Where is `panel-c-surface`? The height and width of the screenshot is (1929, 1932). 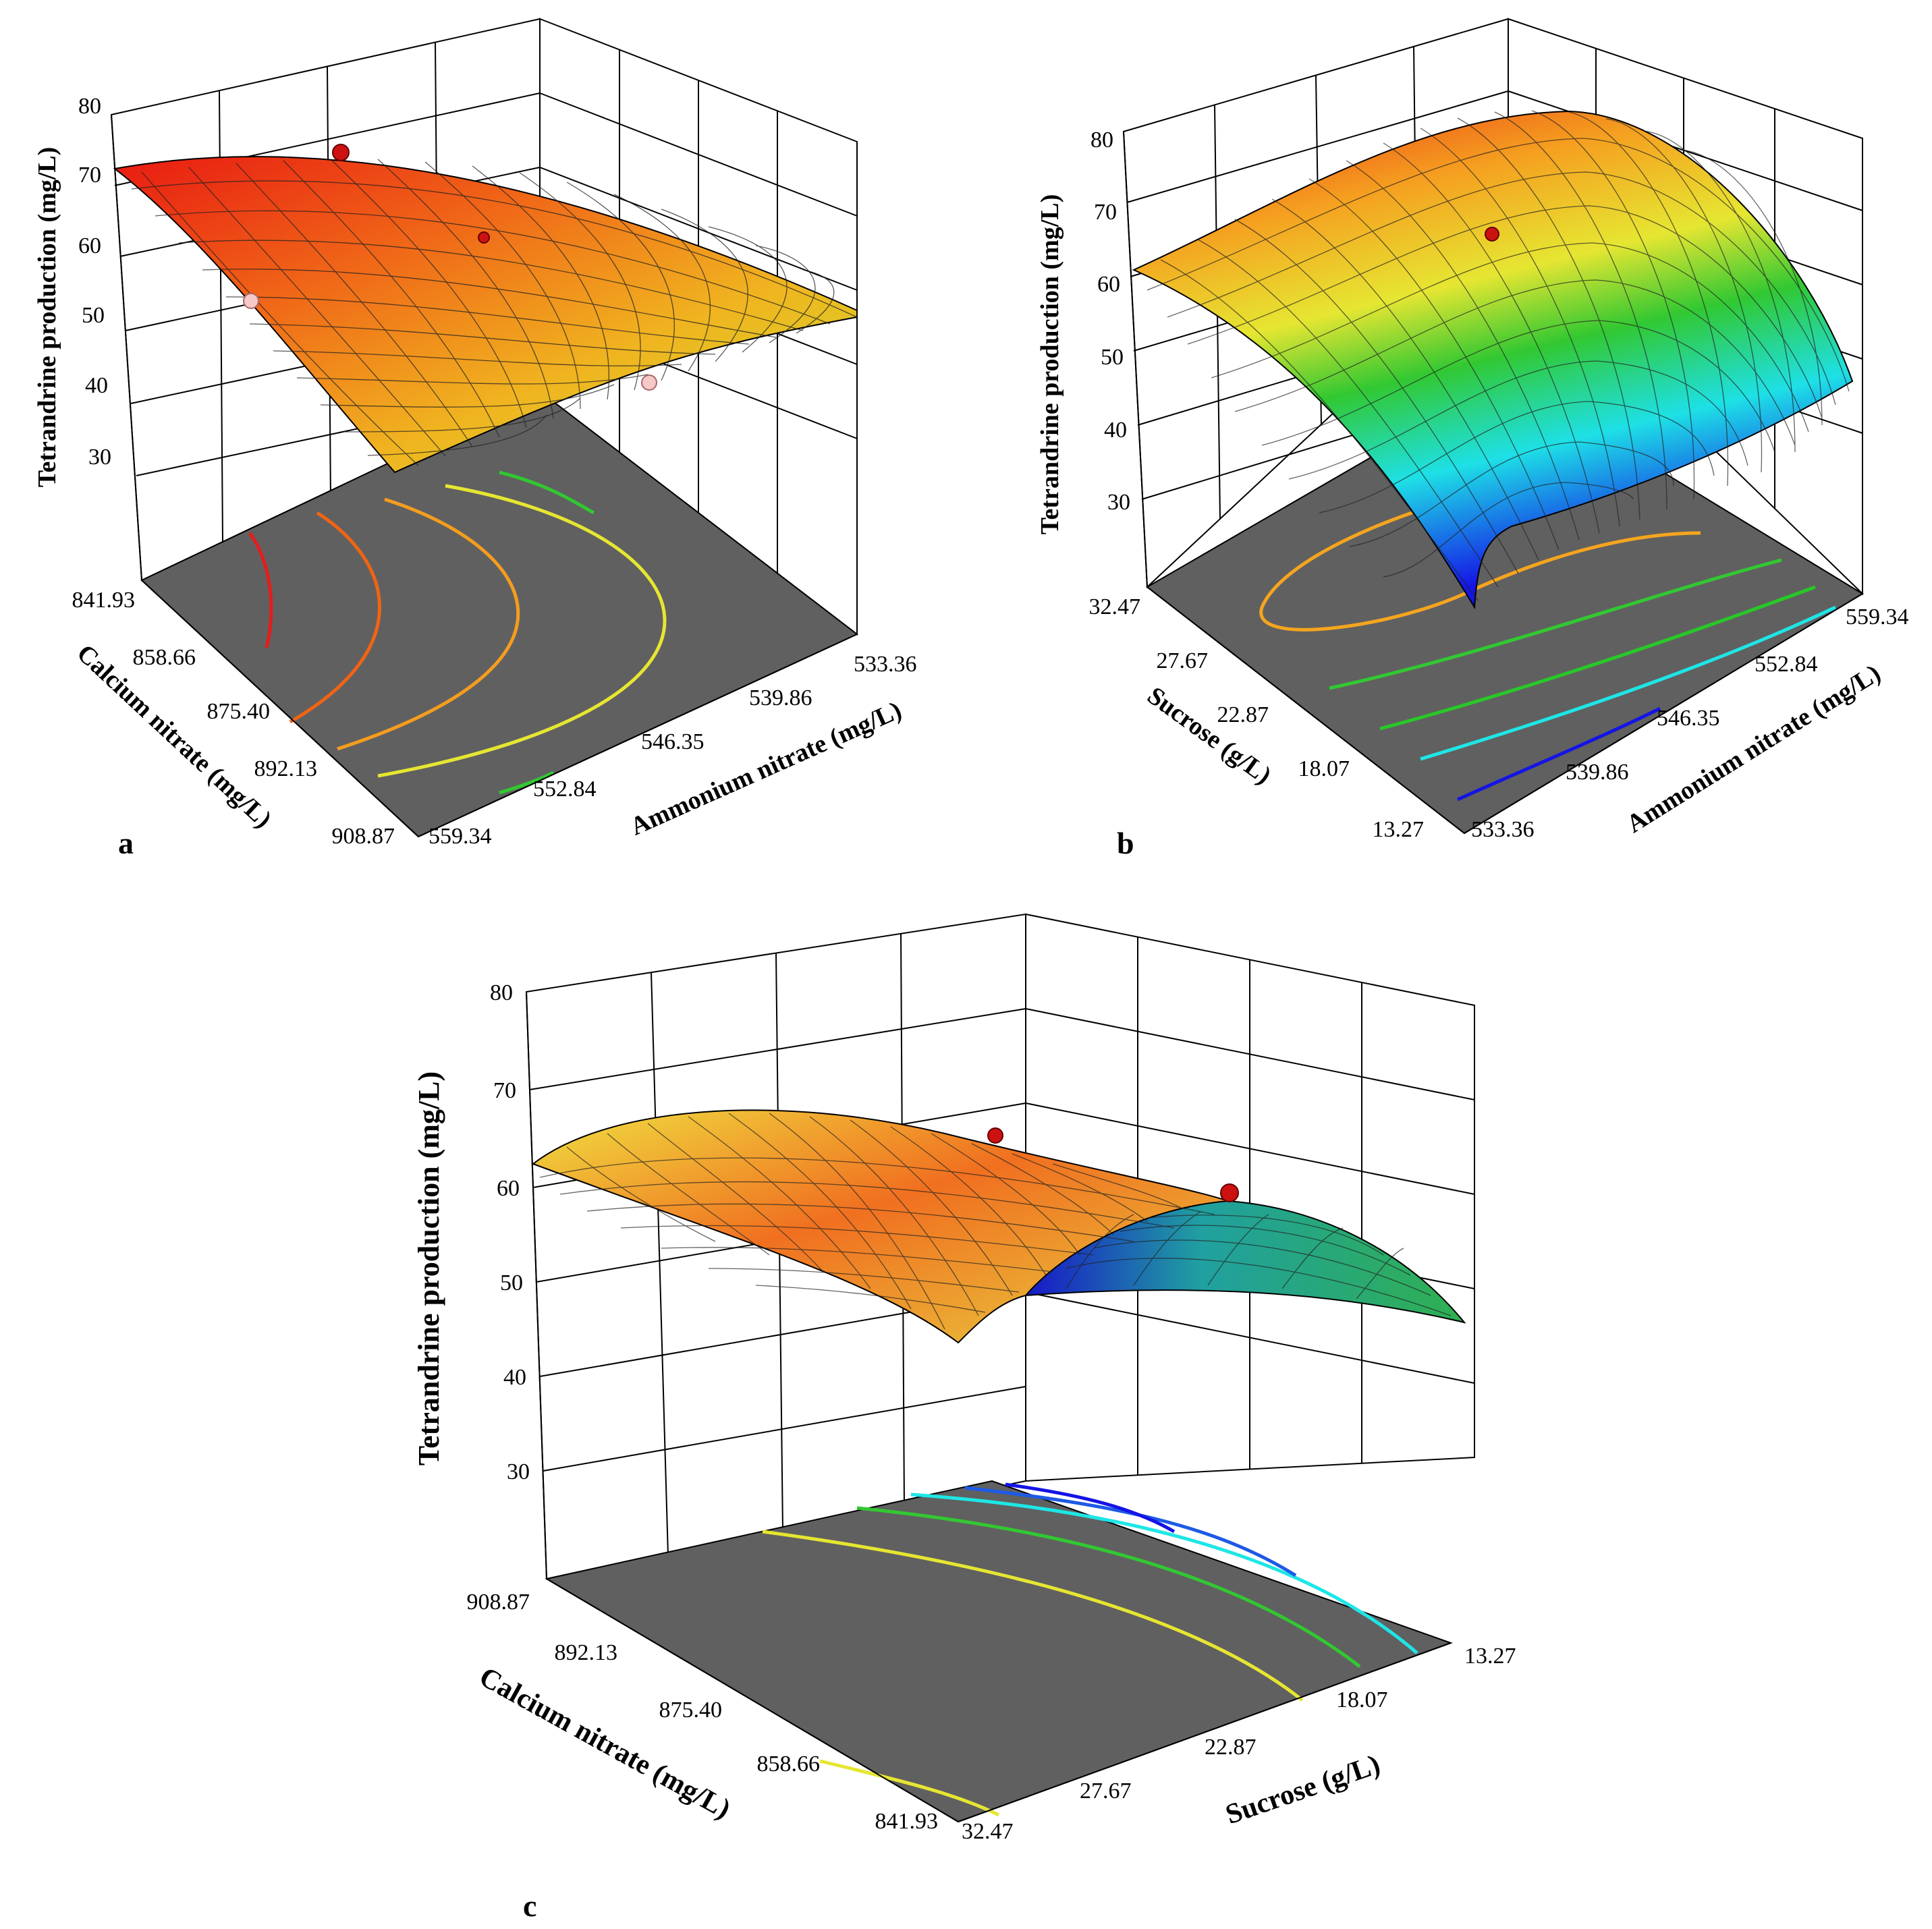
panel-c-surface is located at coordinates (998, 1226).